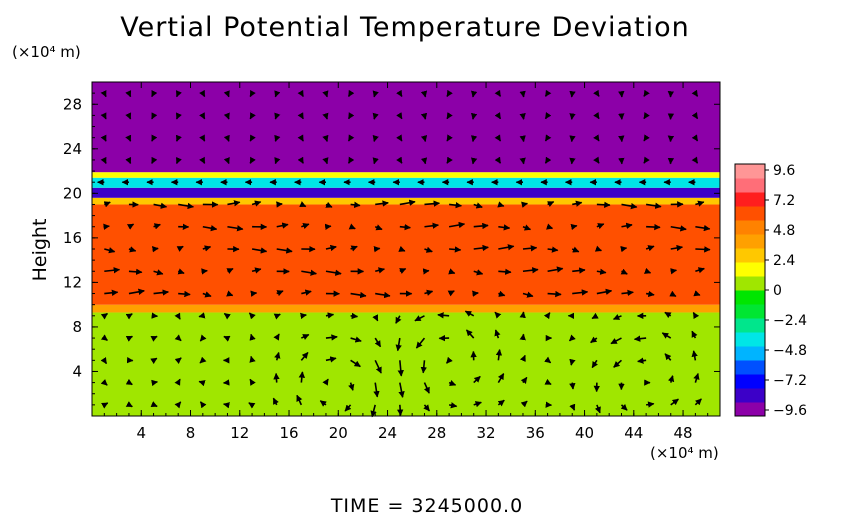 This screenshot has height=519, width=854. Describe the element at coordinates (784, 171) in the screenshot. I see `colorbar-label: 9.6` at that location.